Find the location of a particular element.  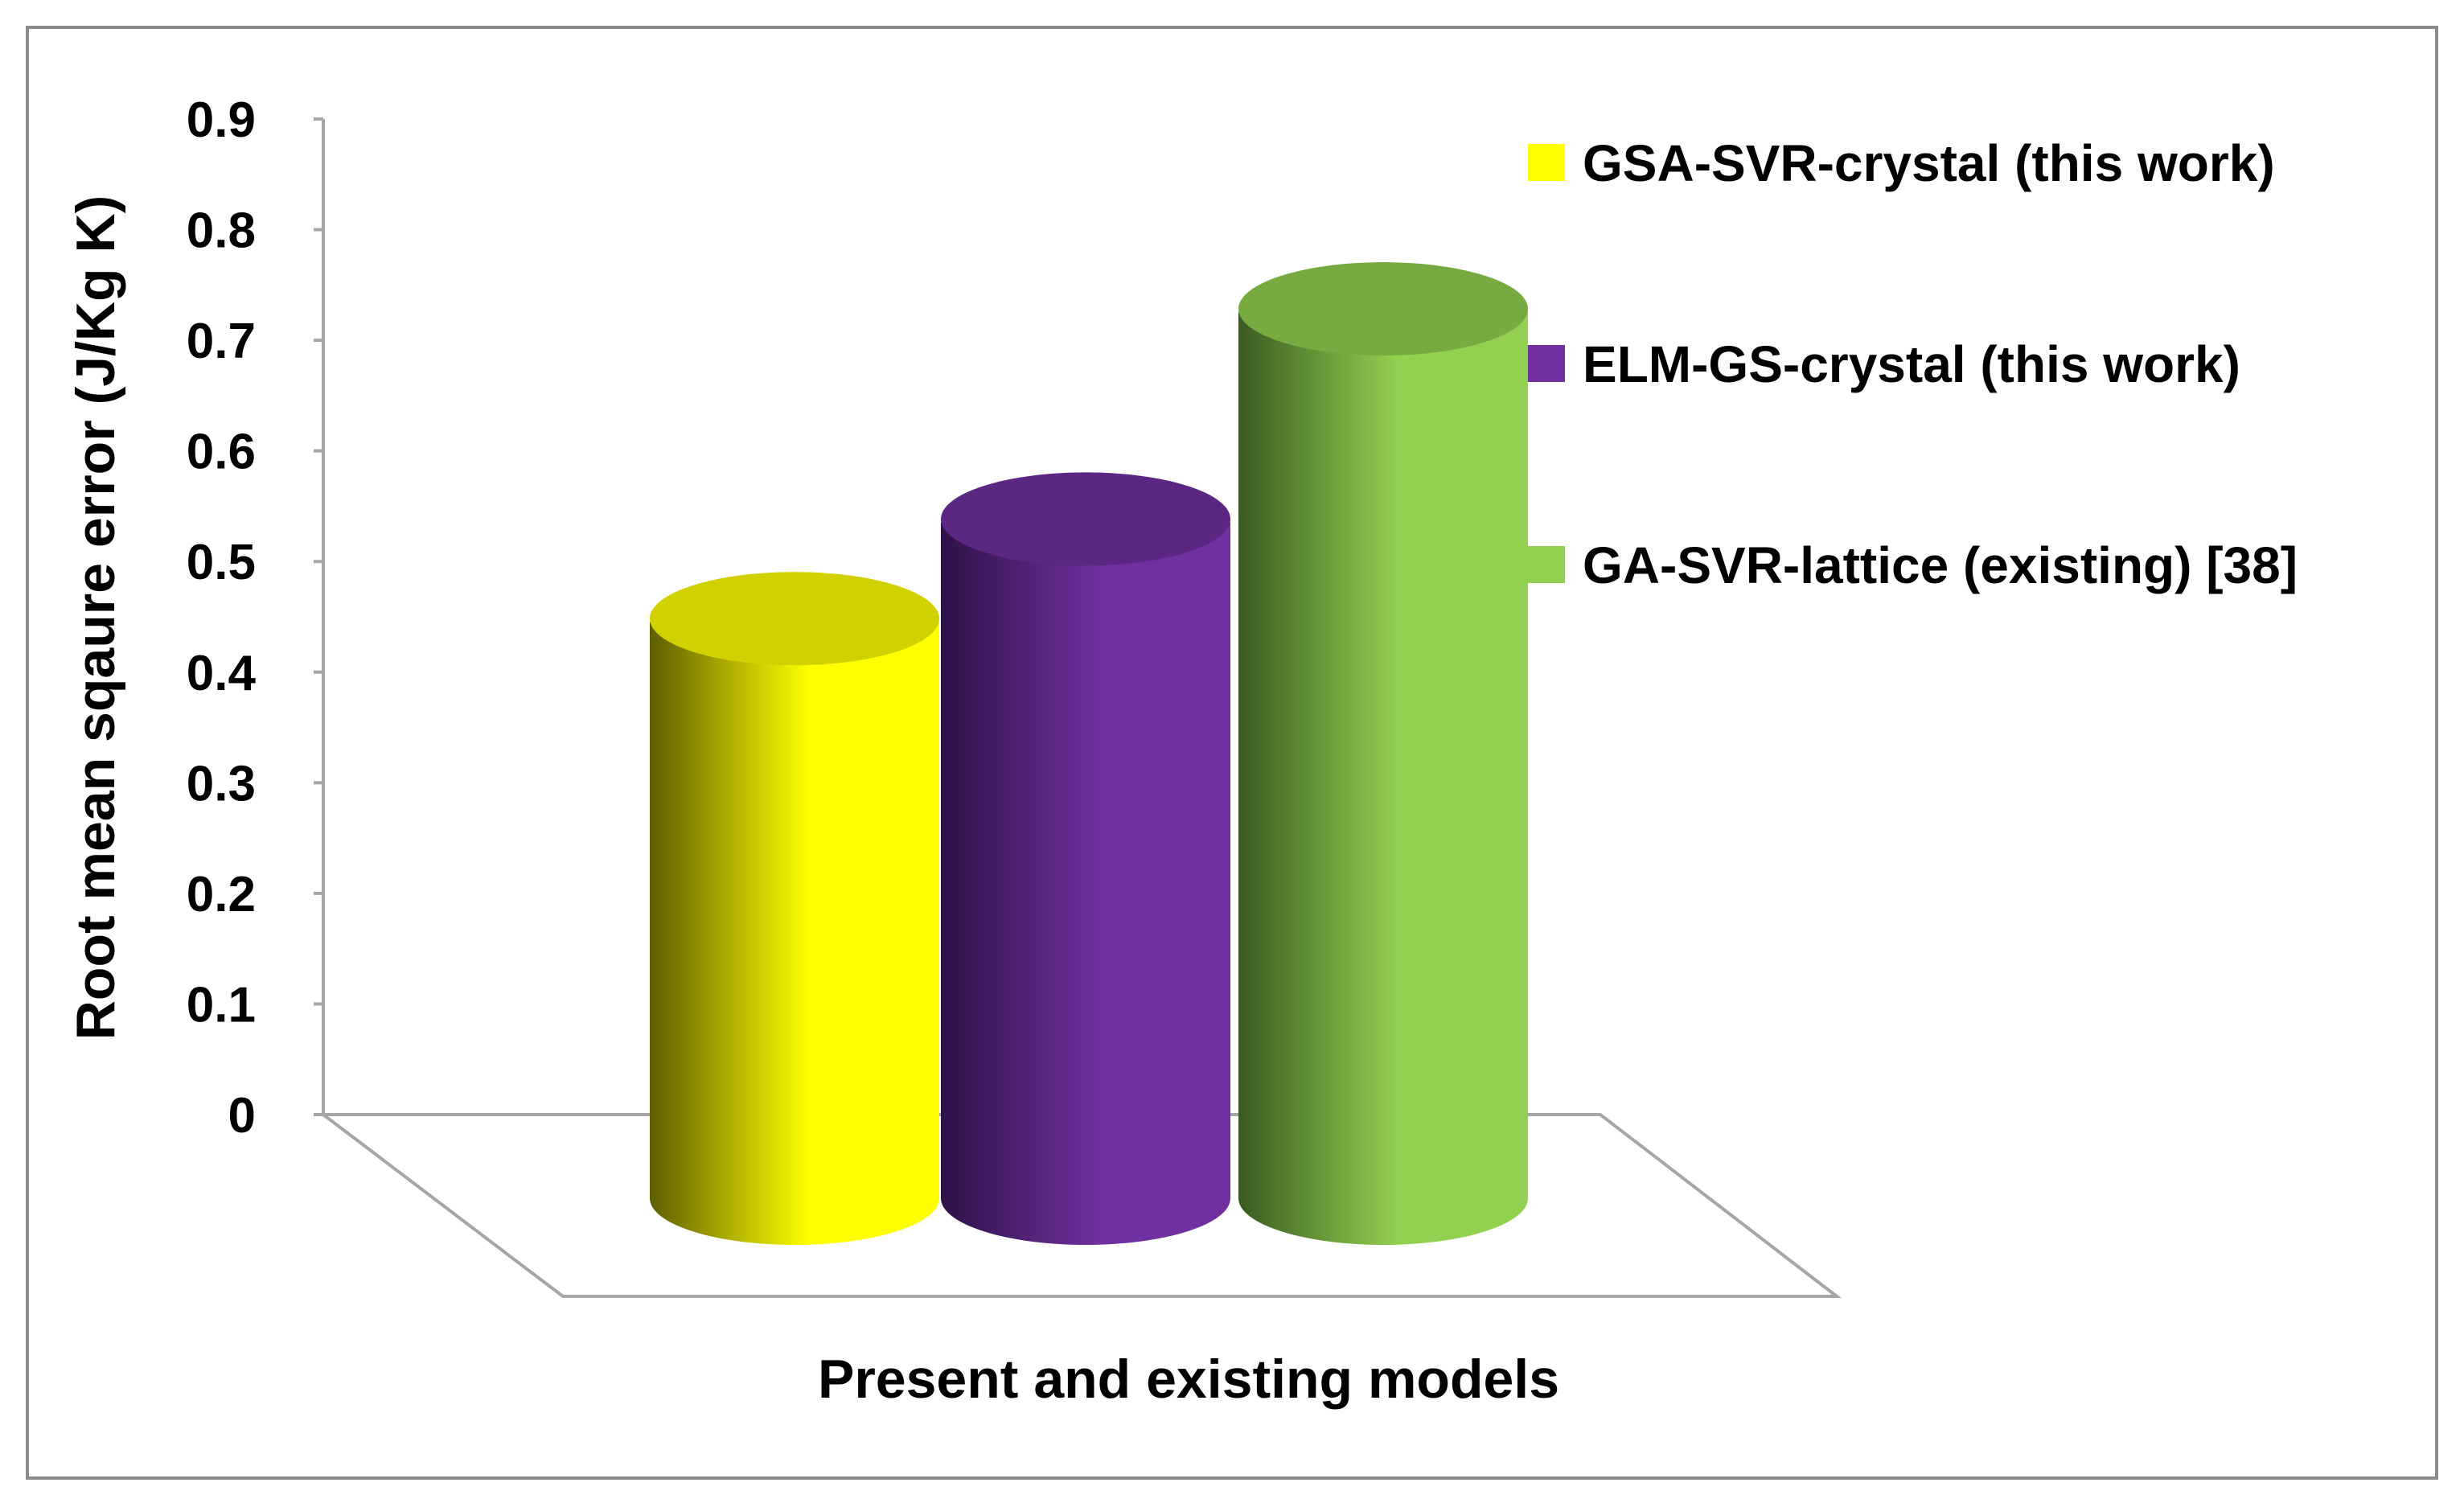

legend-label-3: GA-SVR-lattice (existing) [38] is located at coordinates (1940, 565).